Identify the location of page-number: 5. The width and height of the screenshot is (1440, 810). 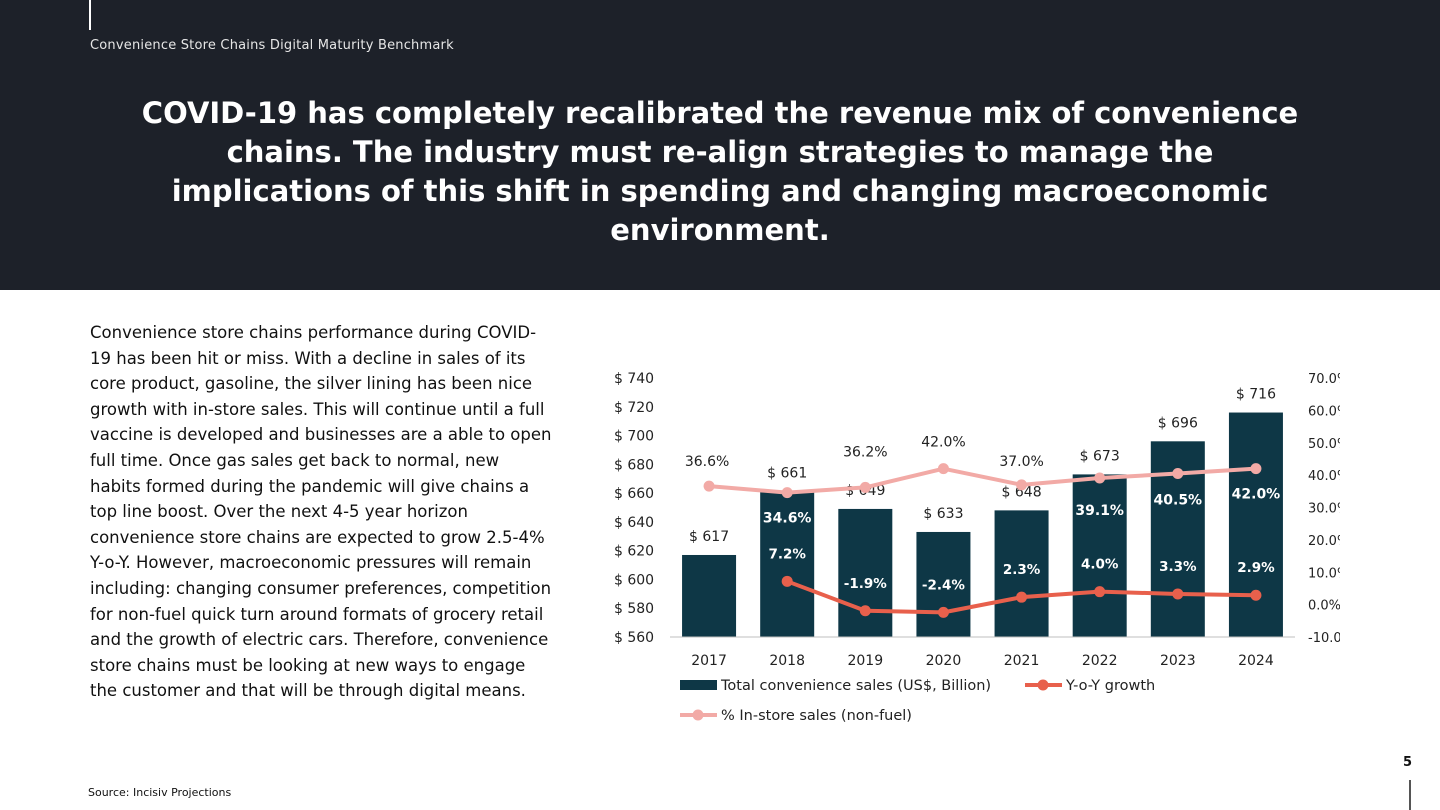
(1408, 762).